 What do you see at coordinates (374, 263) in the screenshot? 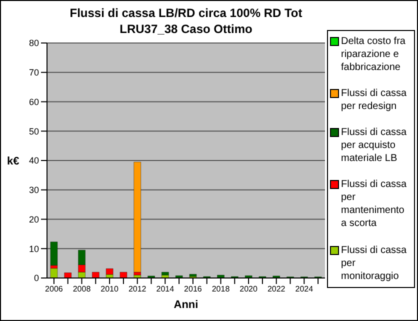
I see `legend-label: Flussi di cassa per monitoraggio` at bounding box center [374, 263].